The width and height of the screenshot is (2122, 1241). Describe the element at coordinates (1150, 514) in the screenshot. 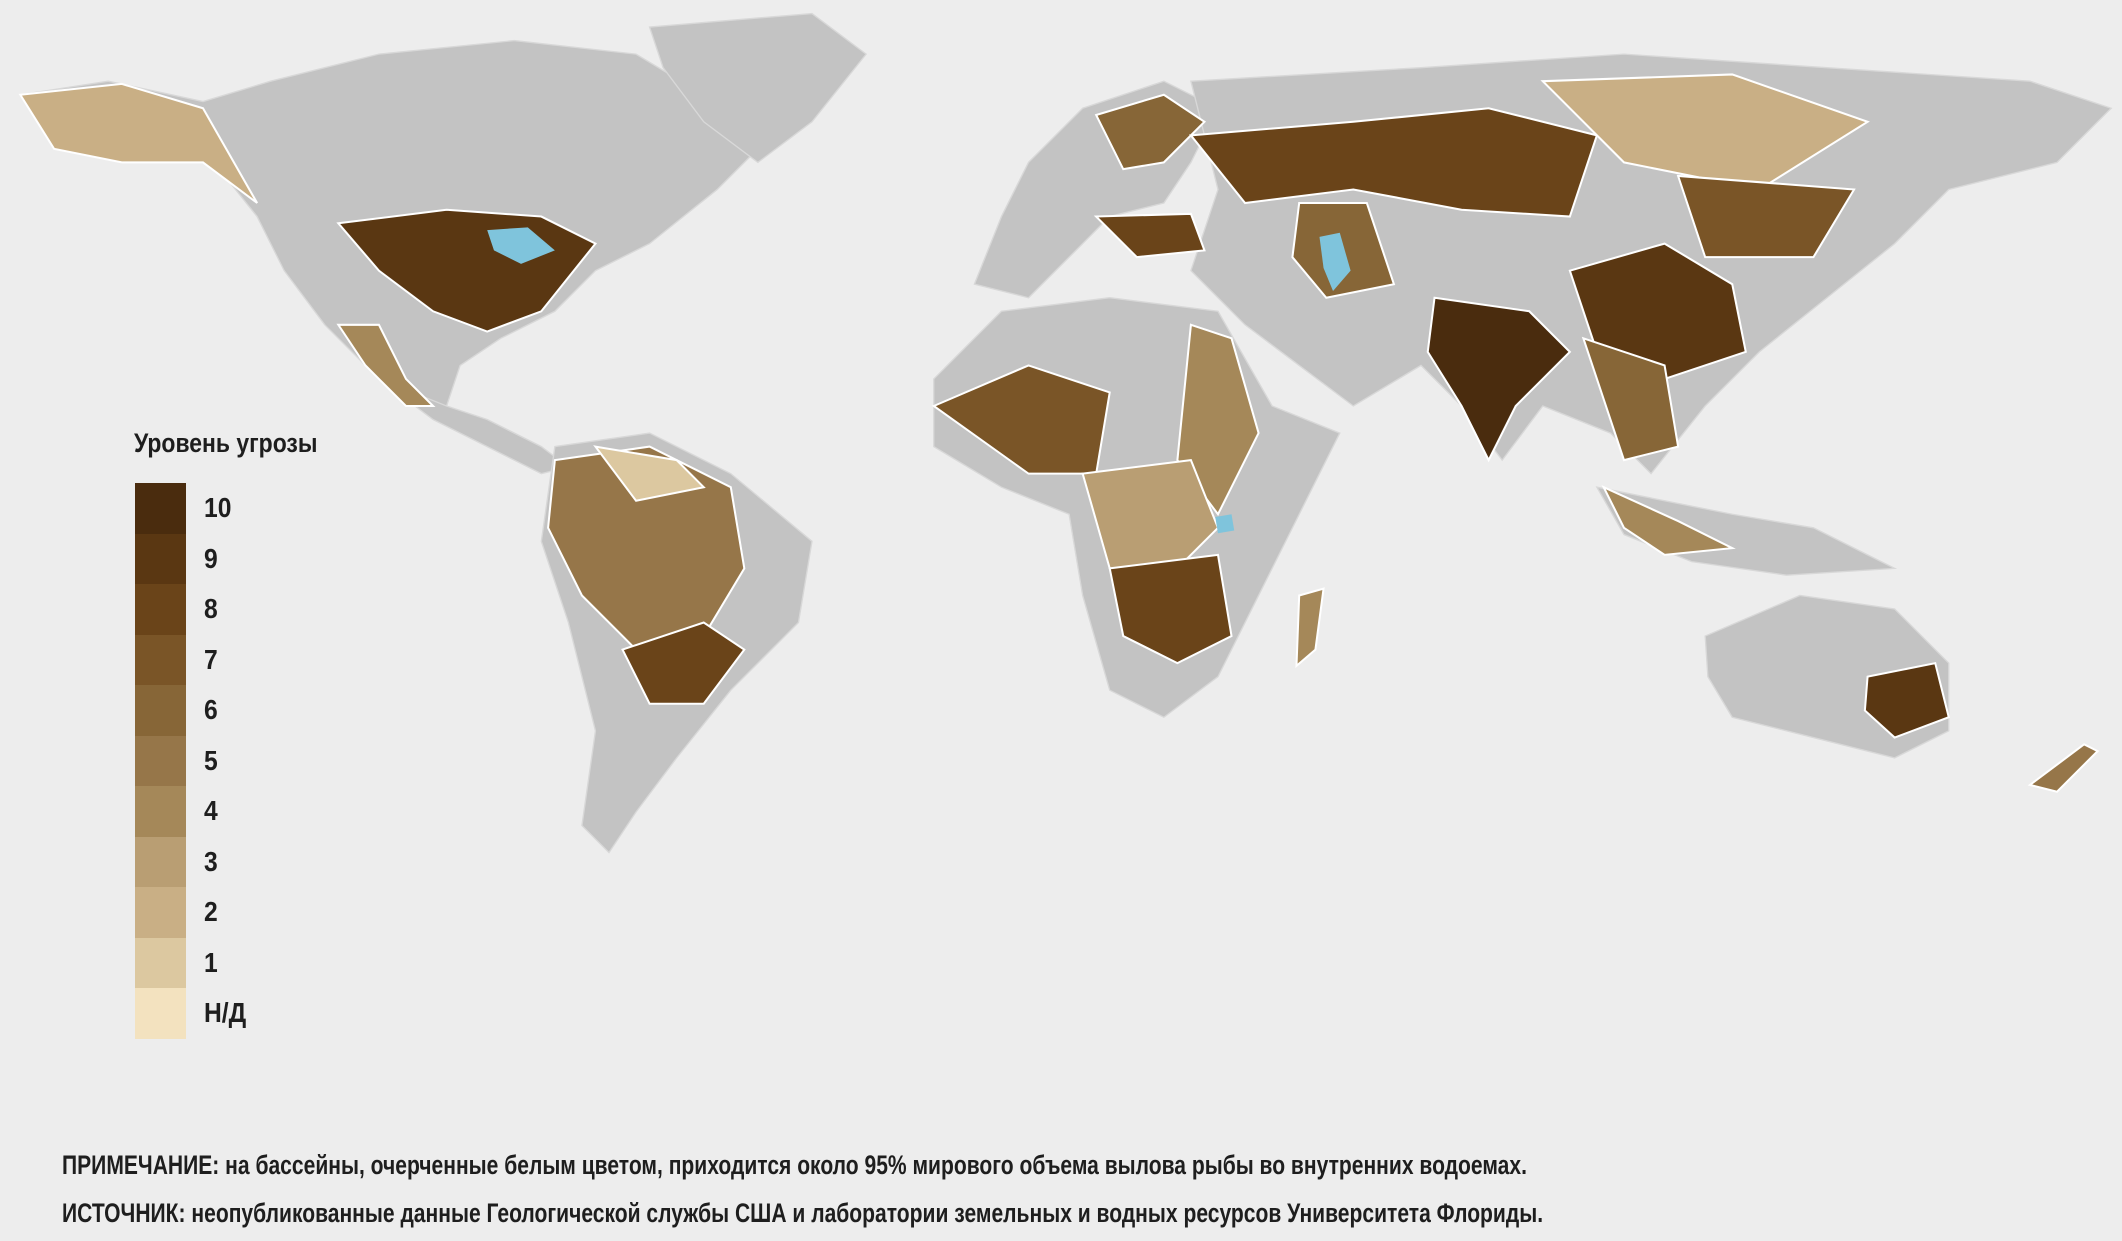

I see `basin-congo` at that location.